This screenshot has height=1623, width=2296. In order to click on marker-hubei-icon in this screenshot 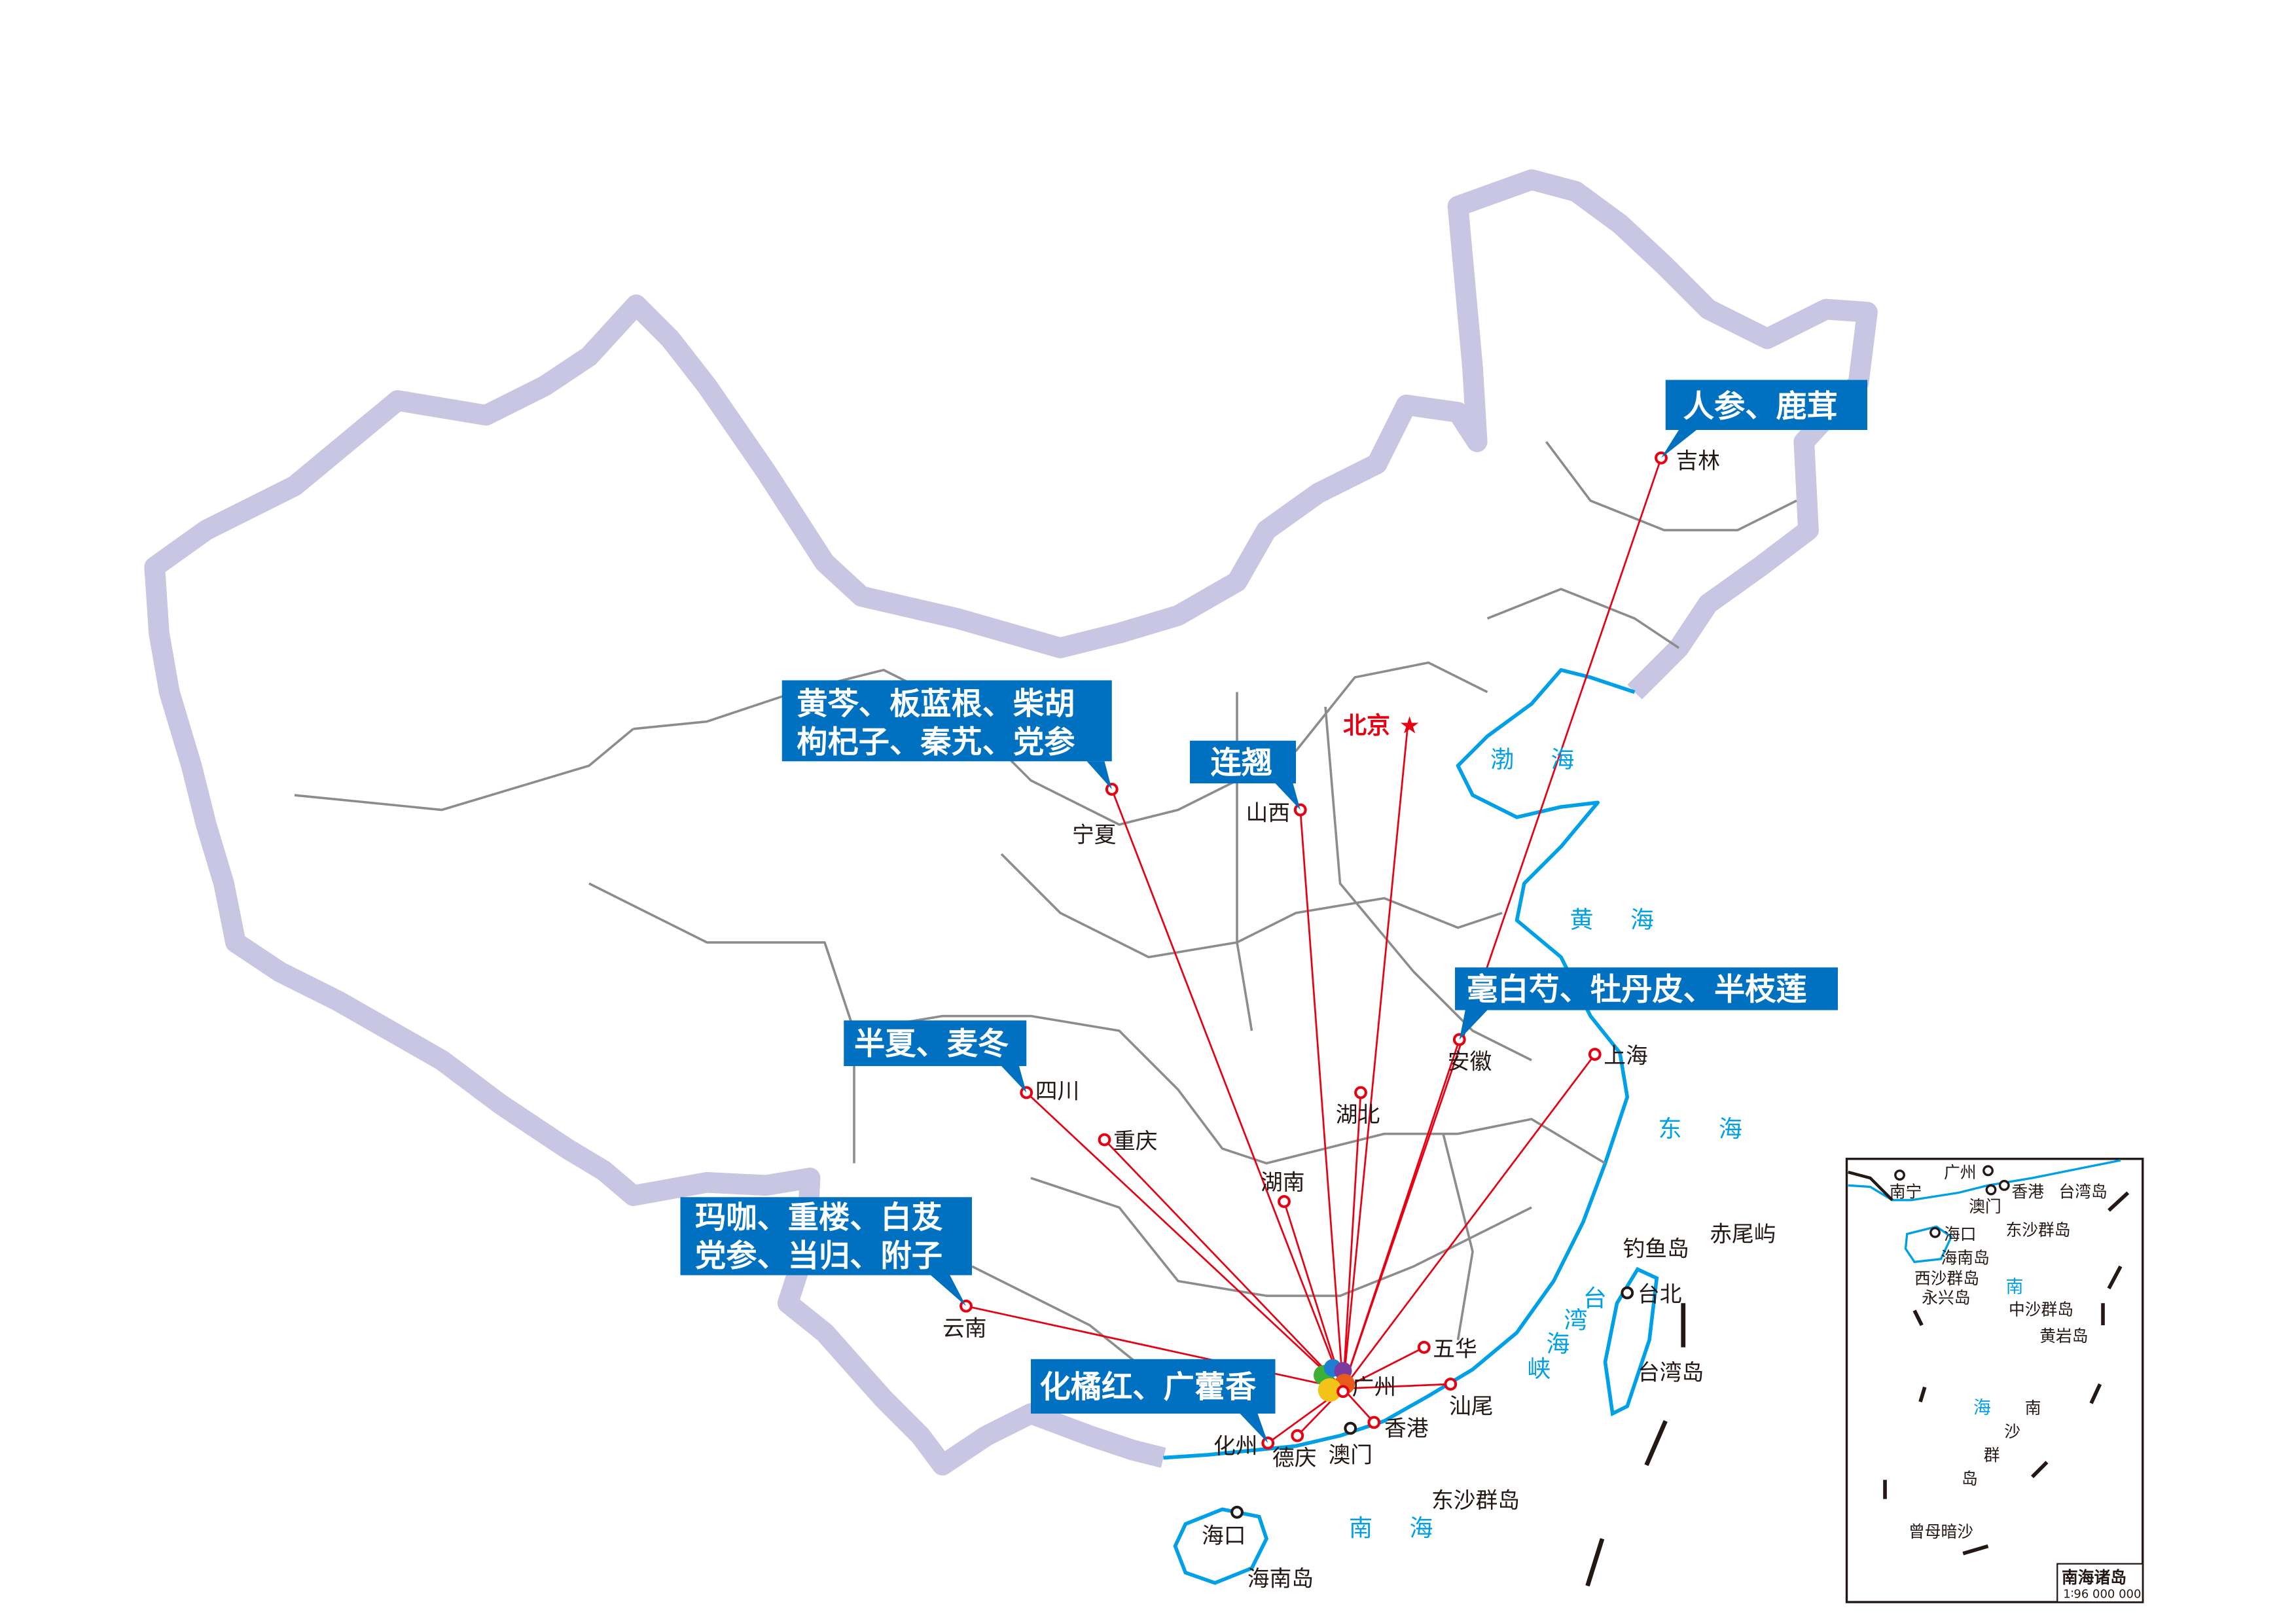, I will do `click(1360, 1092)`.